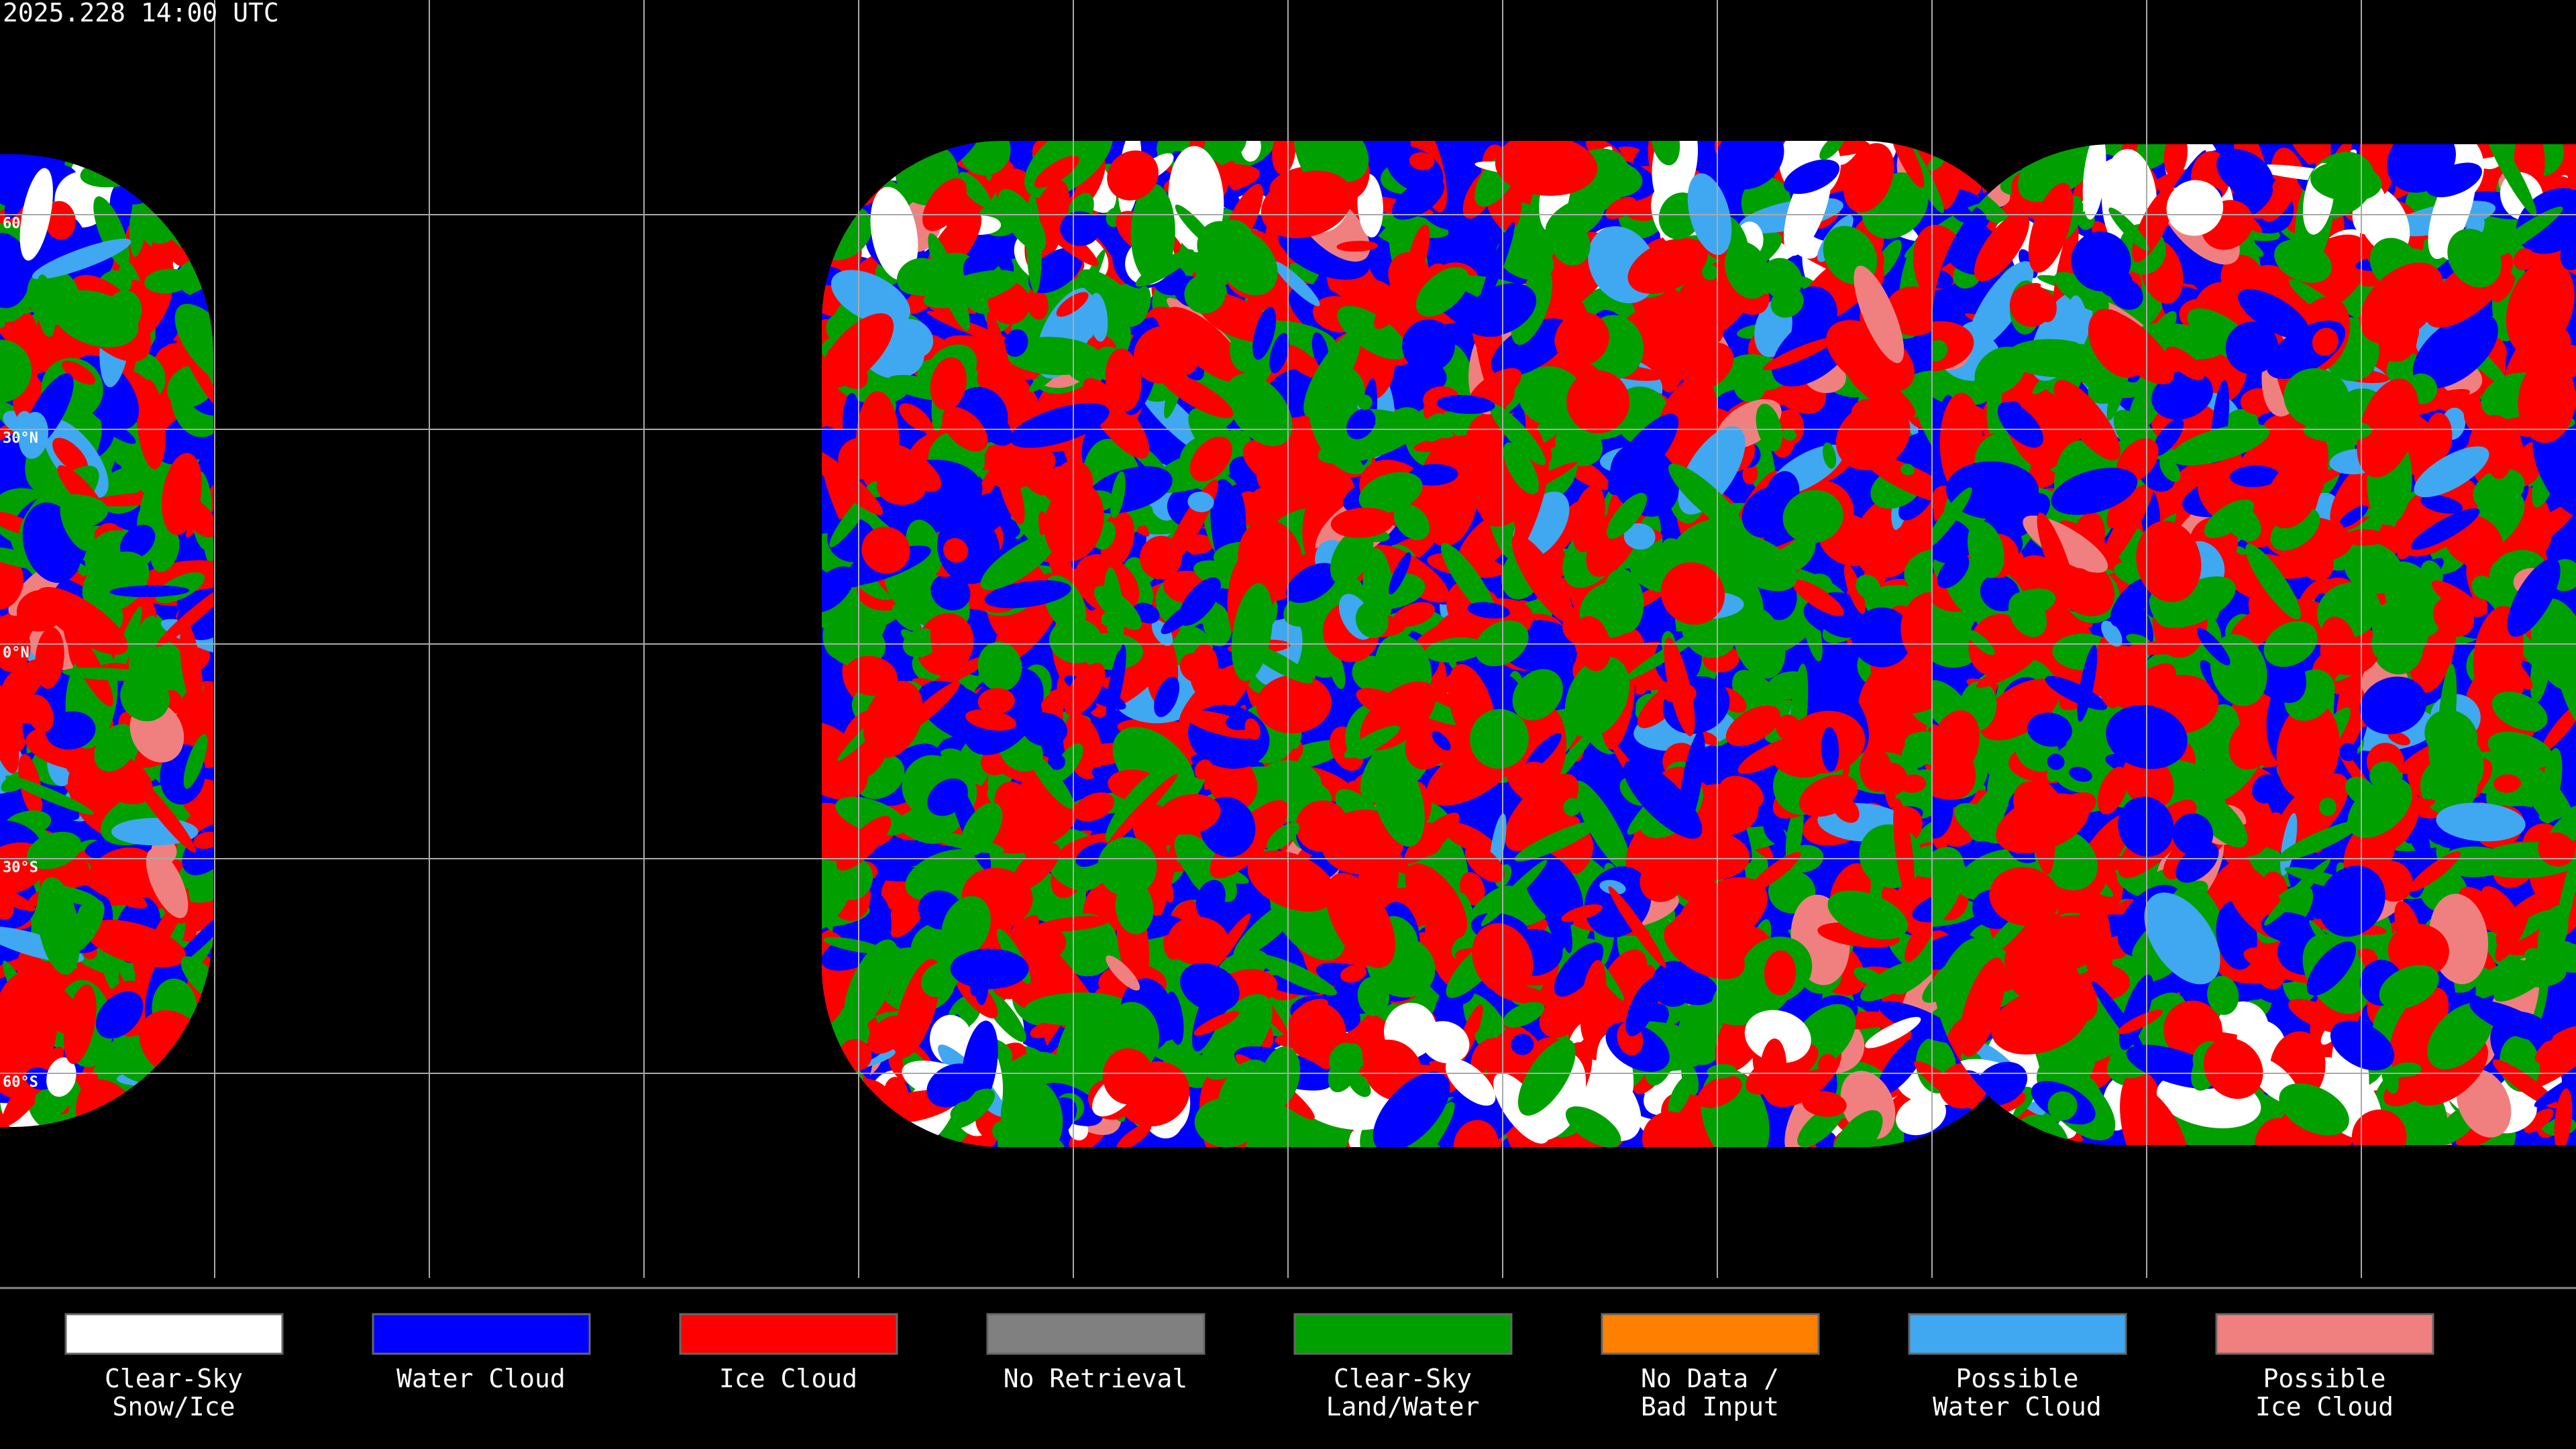  Describe the element at coordinates (1096, 1378) in the screenshot. I see `legend-label: No Retrieval` at that location.